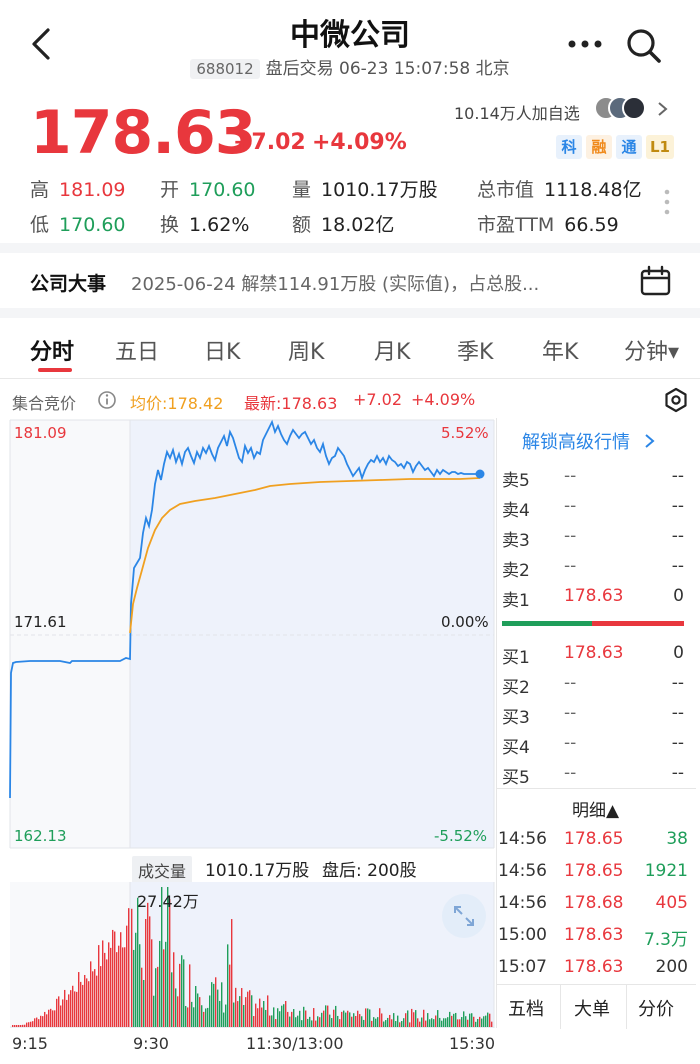 Image resolution: width=700 pixels, height=1064 pixels. Describe the element at coordinates (475, 352) in the screenshot. I see `tab-quarterly-k: 季K` at that location.